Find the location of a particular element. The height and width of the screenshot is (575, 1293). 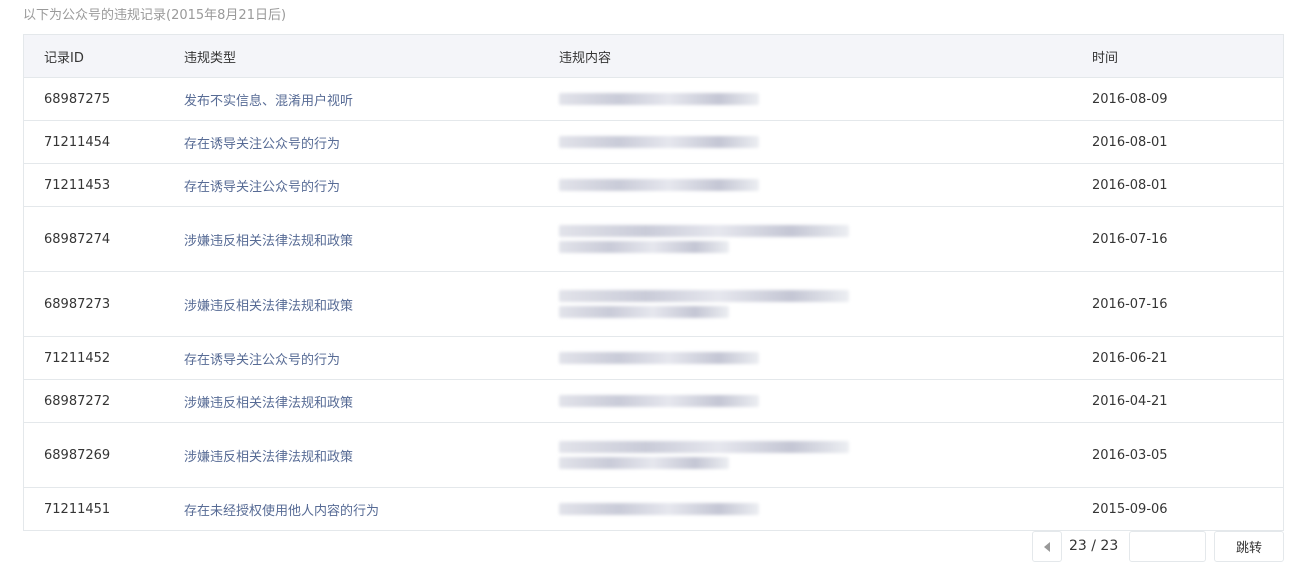

record-id: 68987269 is located at coordinates (103, 455).